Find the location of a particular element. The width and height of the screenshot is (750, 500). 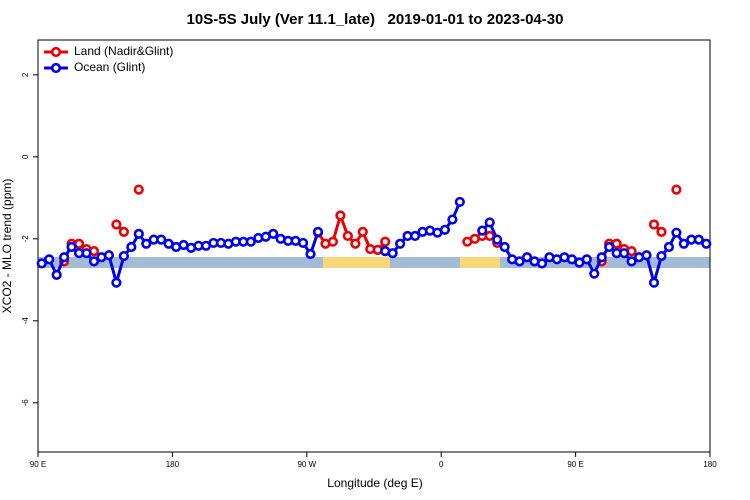

y-tick-label: -2 is located at coordinates (25, 239).